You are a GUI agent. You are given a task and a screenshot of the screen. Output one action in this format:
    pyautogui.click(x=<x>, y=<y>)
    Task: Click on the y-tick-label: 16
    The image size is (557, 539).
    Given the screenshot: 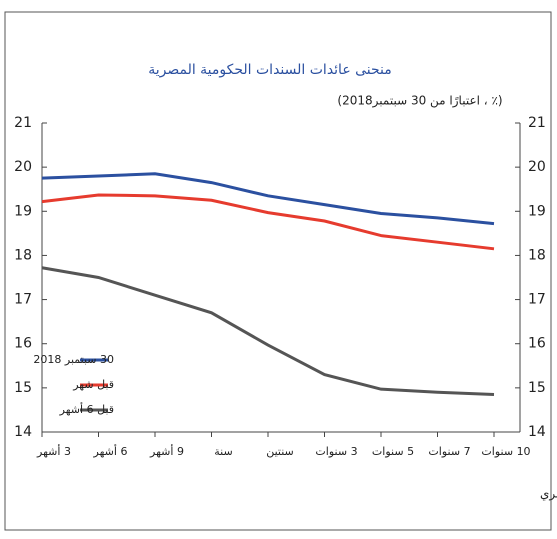 What is the action you would take?
    pyautogui.click(x=23, y=344)
    